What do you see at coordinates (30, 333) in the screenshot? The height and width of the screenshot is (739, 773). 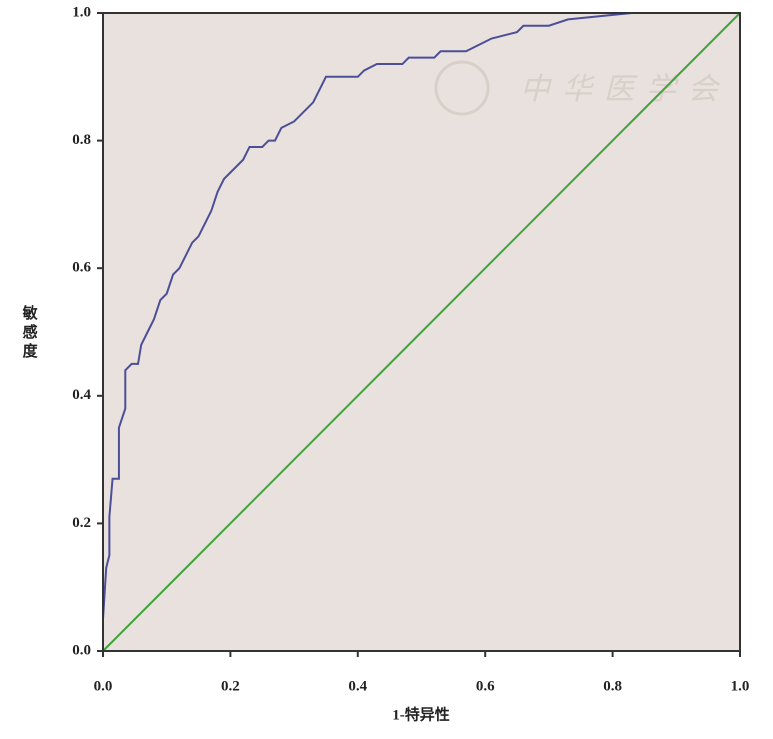 I see `y-axis-label: 敏感度` at bounding box center [30, 333].